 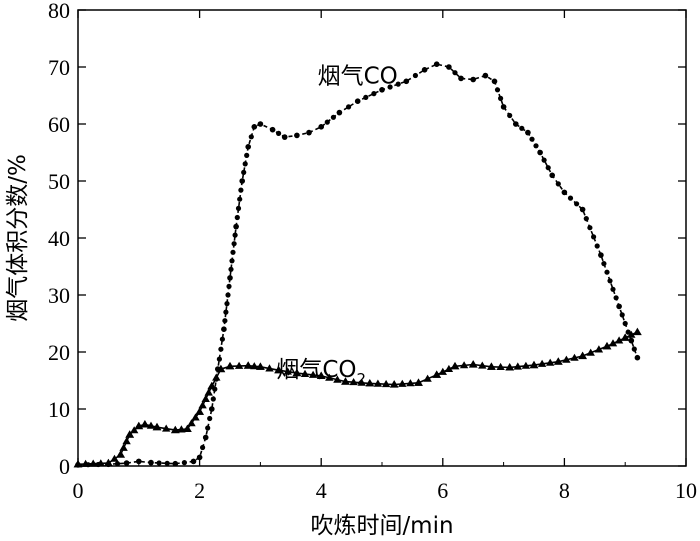 What do you see at coordinates (59, 181) in the screenshot?
I see `y-tick-label: 50` at bounding box center [59, 181].